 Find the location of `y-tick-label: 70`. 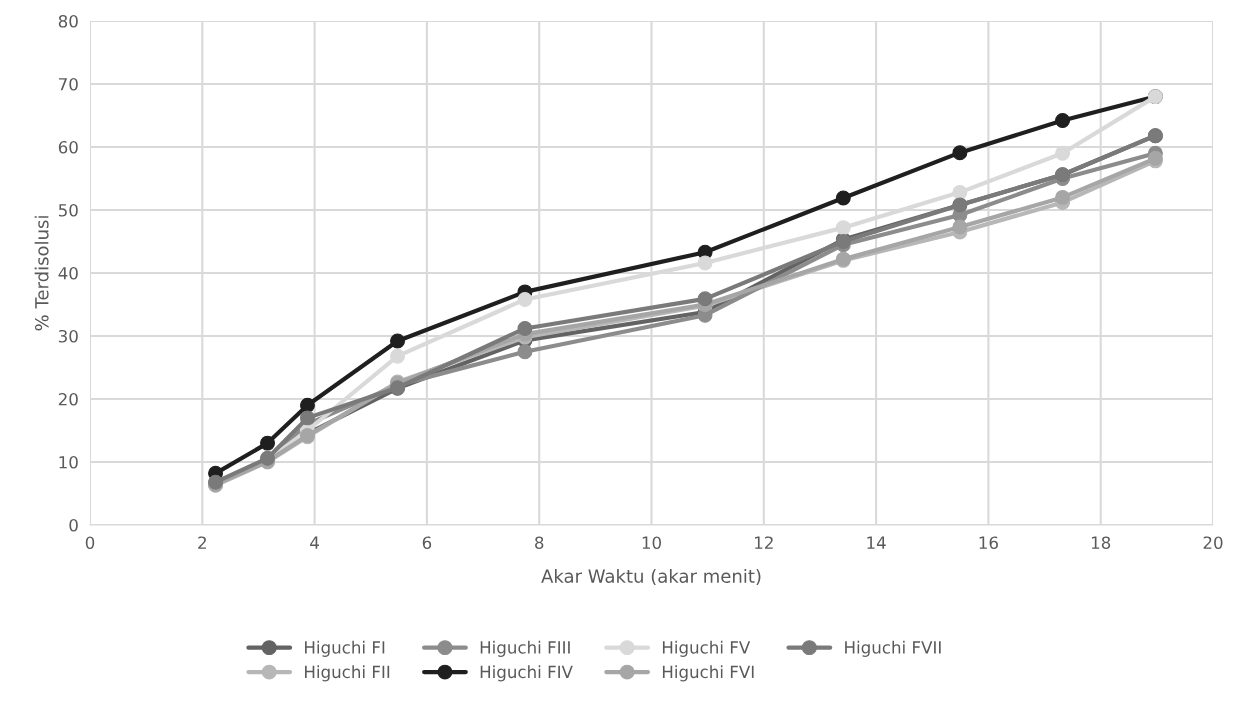

y-tick-label: 70 is located at coordinates (68, 84).